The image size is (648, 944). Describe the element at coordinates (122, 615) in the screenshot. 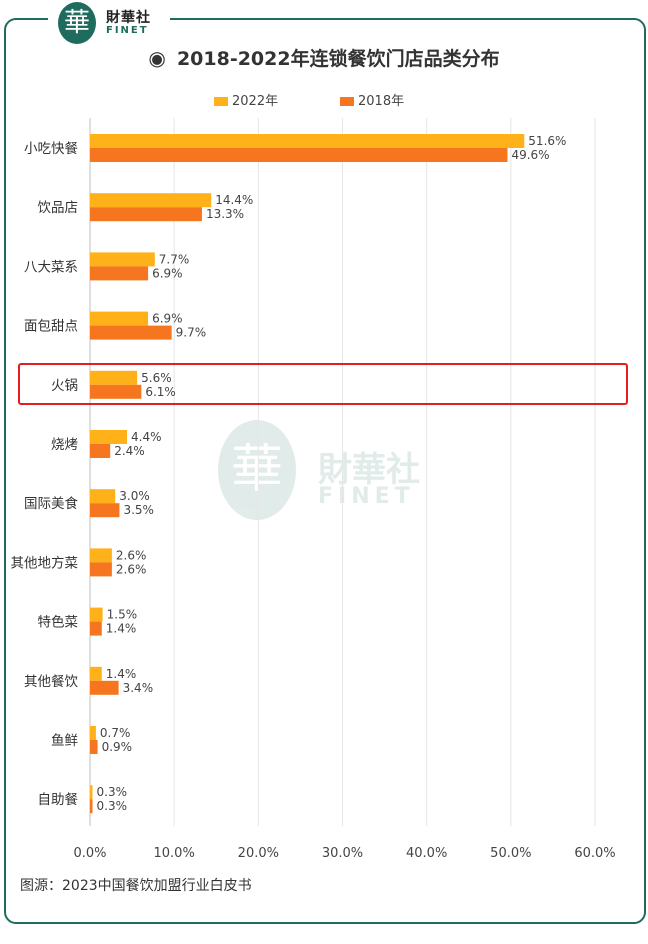

I see `data-label-2022: 1.5%` at that location.